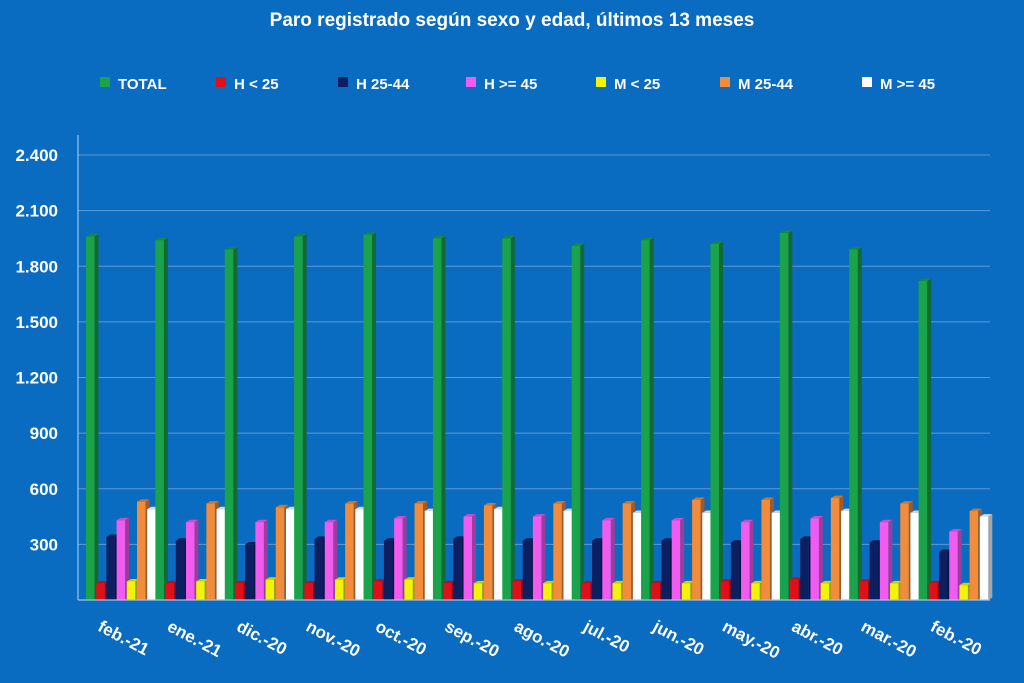  I want to click on legend-label: M 25-44, so click(766, 84).